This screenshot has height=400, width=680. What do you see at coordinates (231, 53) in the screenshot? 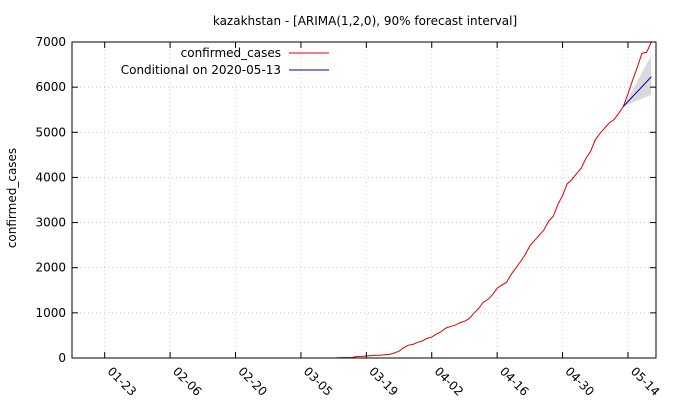
I see `legend-label-confirmed-cases: confirmed_cases` at bounding box center [231, 53].